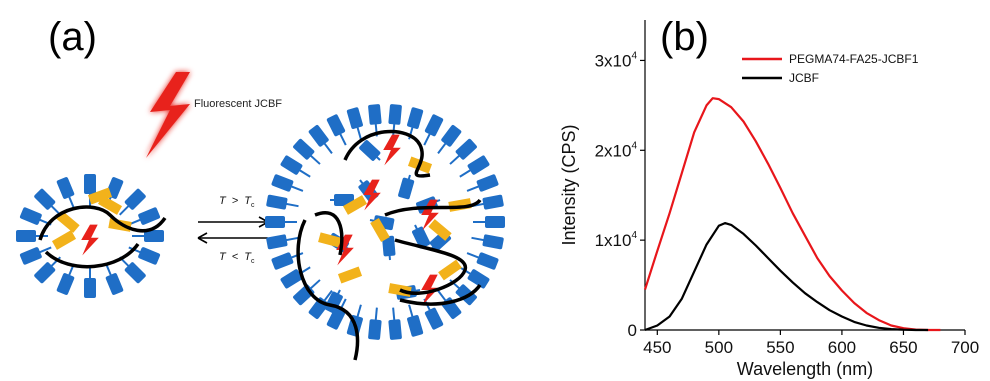 The width and height of the screenshot is (990, 381). Describe the element at coordinates (684, 37) in the screenshot. I see `panel-b-label: (b)` at that location.